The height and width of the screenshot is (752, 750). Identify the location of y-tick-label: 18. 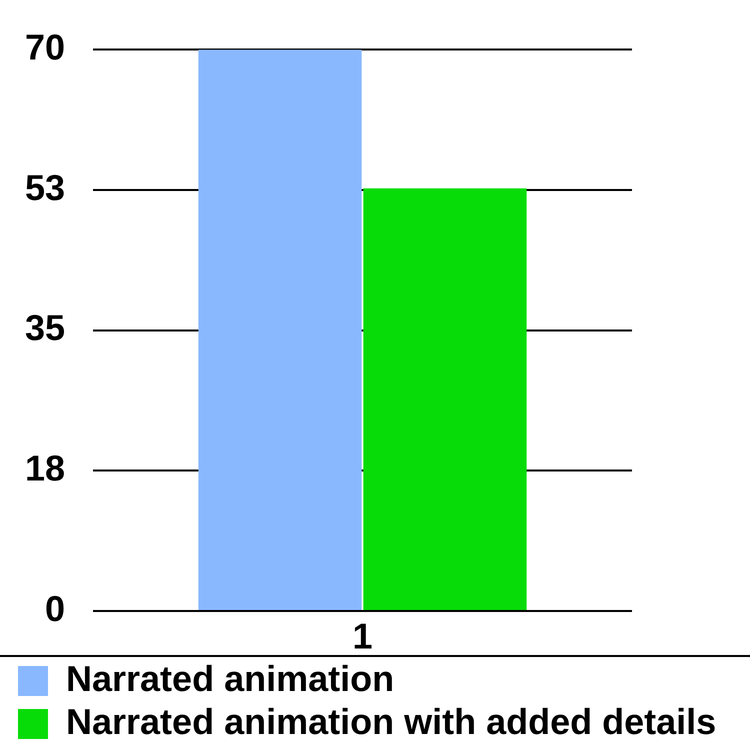
(44, 468).